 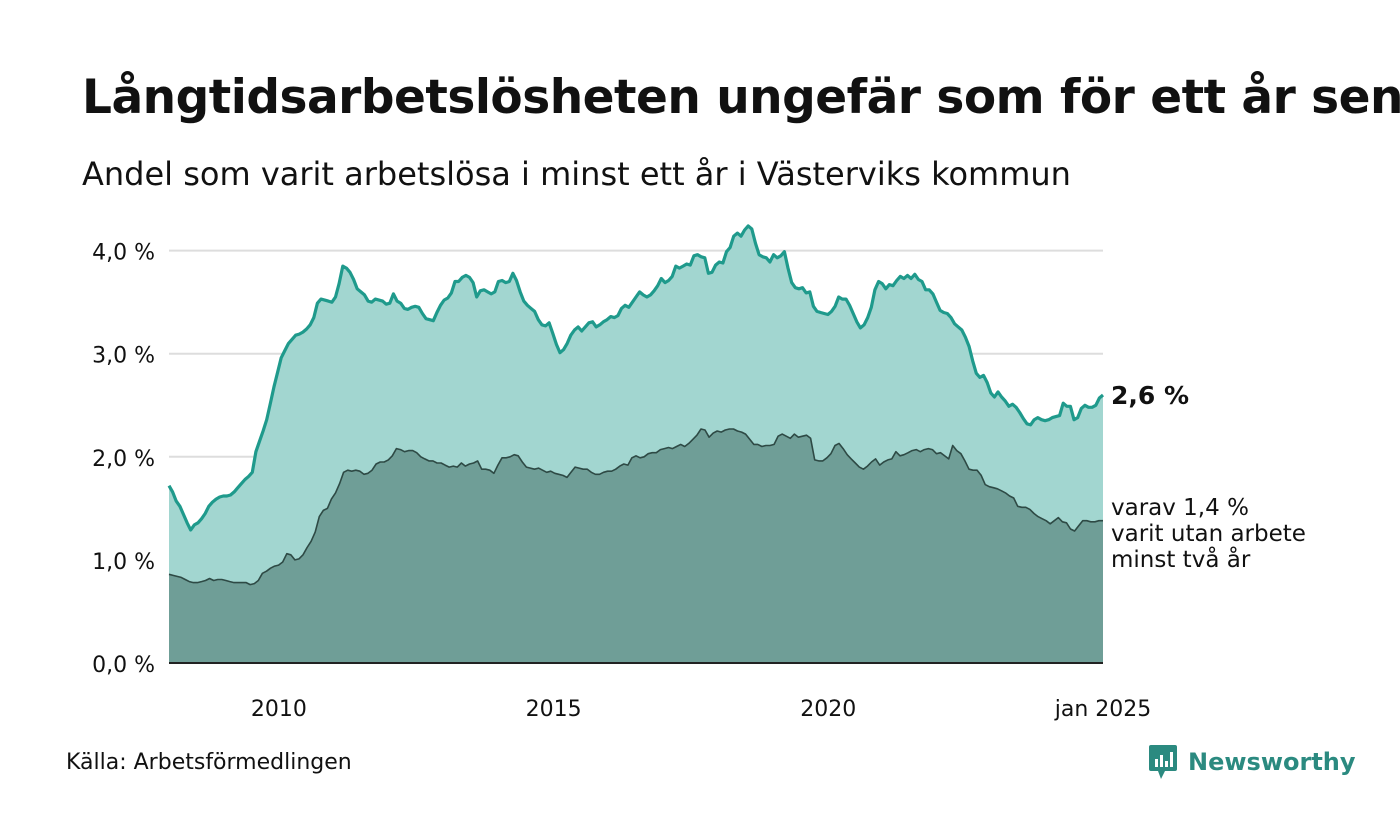 What do you see at coordinates (701, 709) in the screenshot?
I see `x-axis-tick-labels: 2010 2015 2020 jan 2025` at bounding box center [701, 709].